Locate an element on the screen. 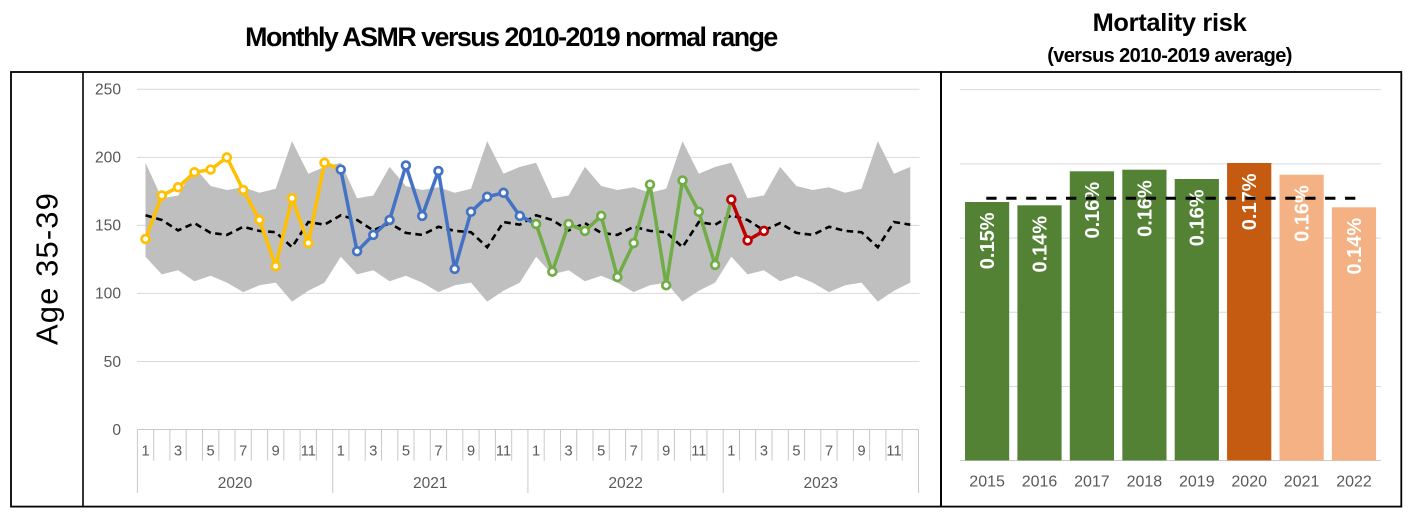  svg-text: 2018 is located at coordinates (1145, 482).